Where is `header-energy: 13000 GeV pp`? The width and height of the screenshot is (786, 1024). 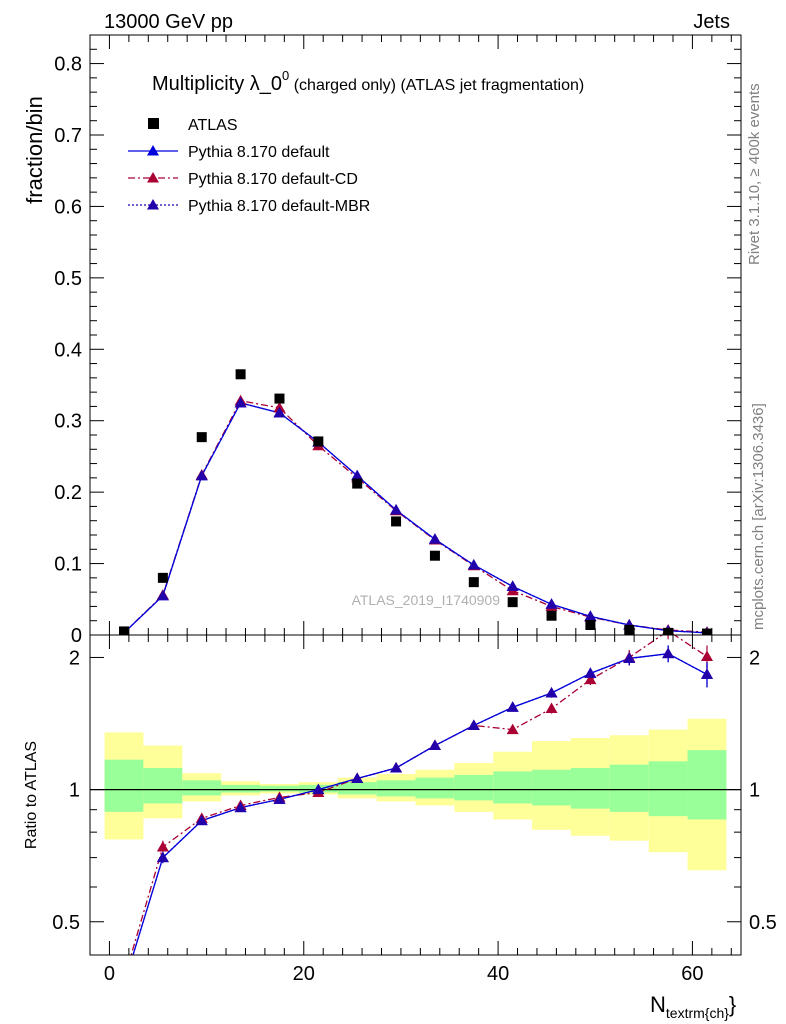
header-energy: 13000 GeV pp is located at coordinates (168, 22).